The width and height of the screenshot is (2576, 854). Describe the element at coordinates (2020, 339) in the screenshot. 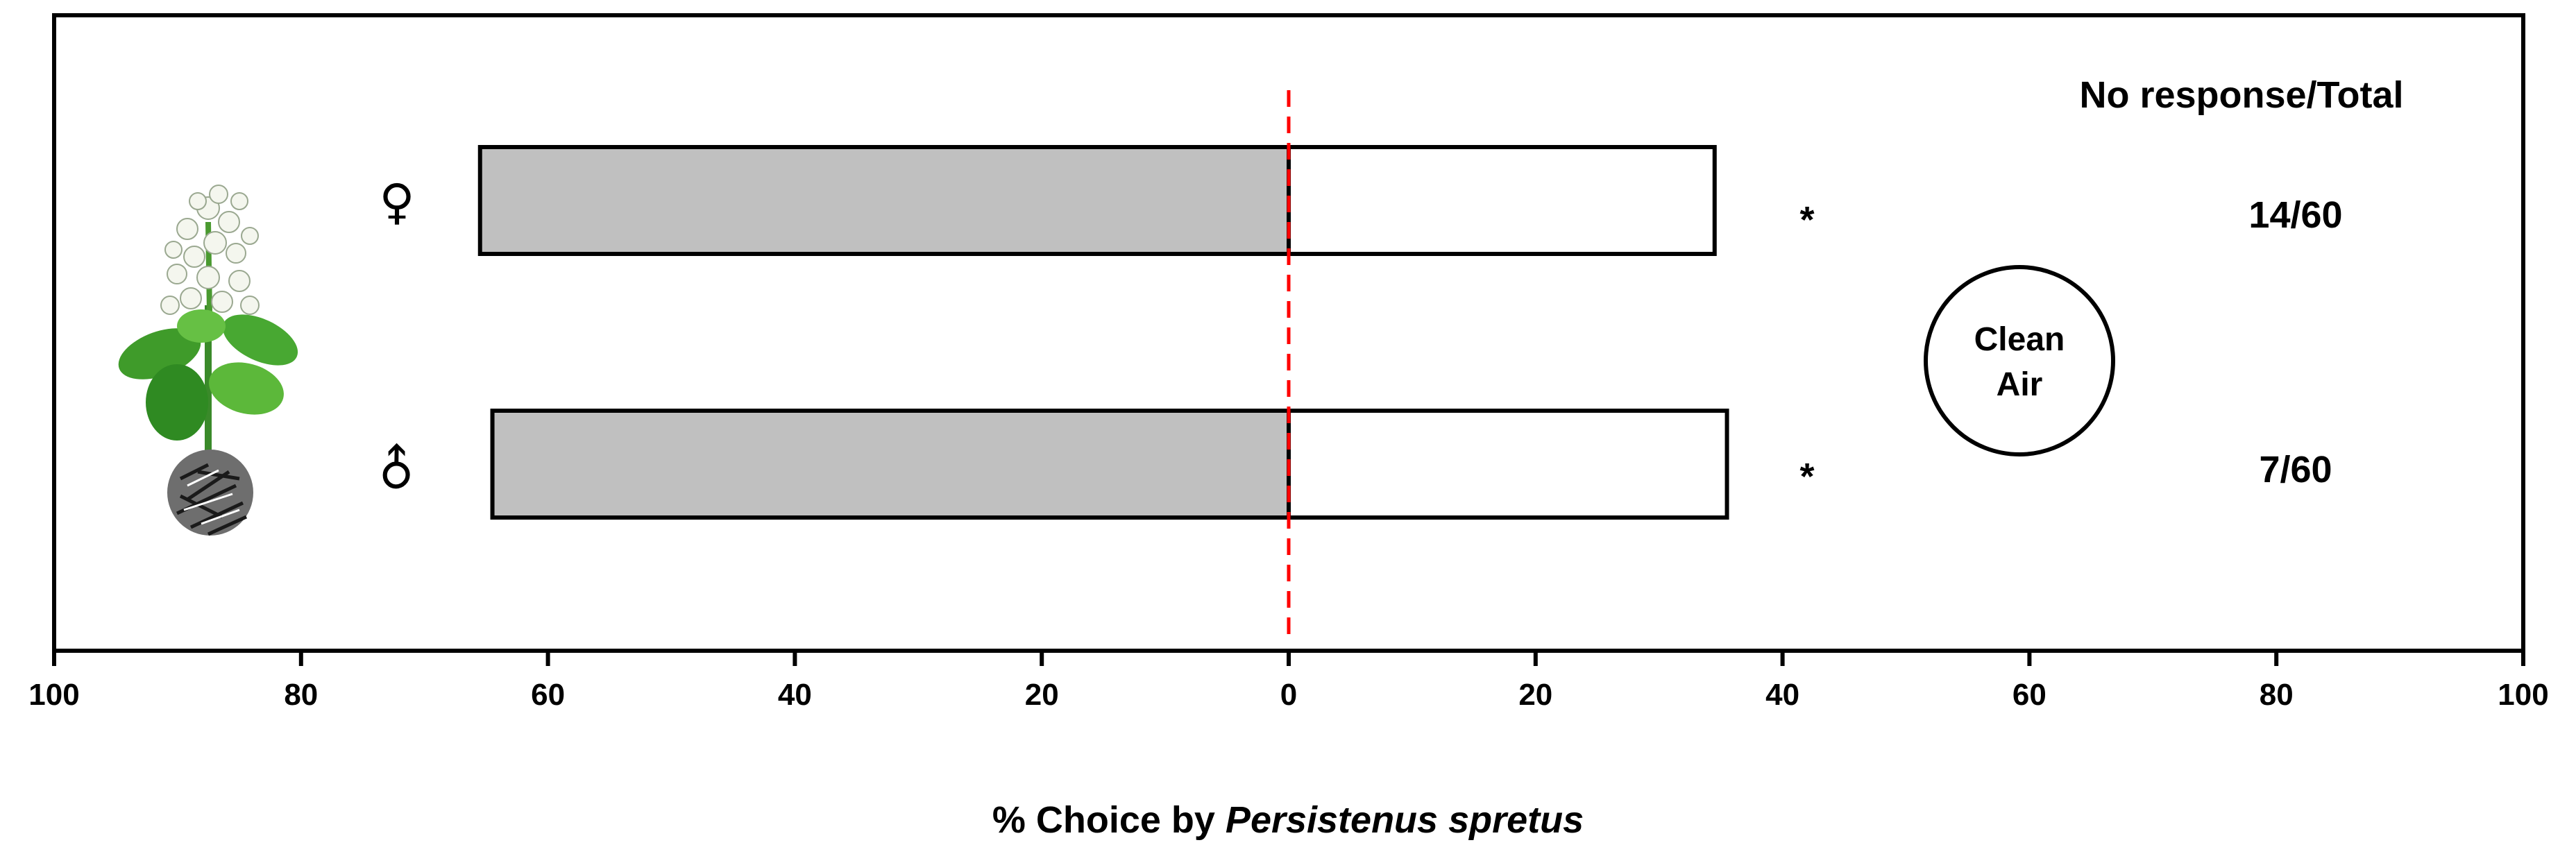

I see `clean-air-label-line1: Clean` at that location.